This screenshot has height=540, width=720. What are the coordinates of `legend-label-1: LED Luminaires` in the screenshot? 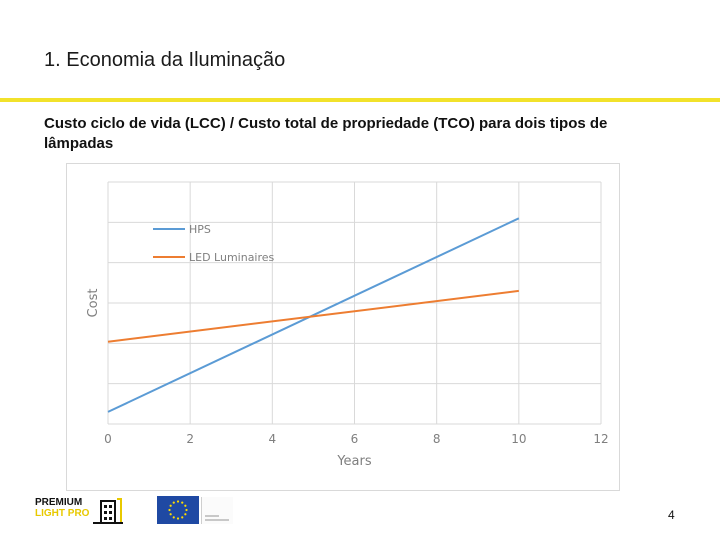 It's located at (232, 257).